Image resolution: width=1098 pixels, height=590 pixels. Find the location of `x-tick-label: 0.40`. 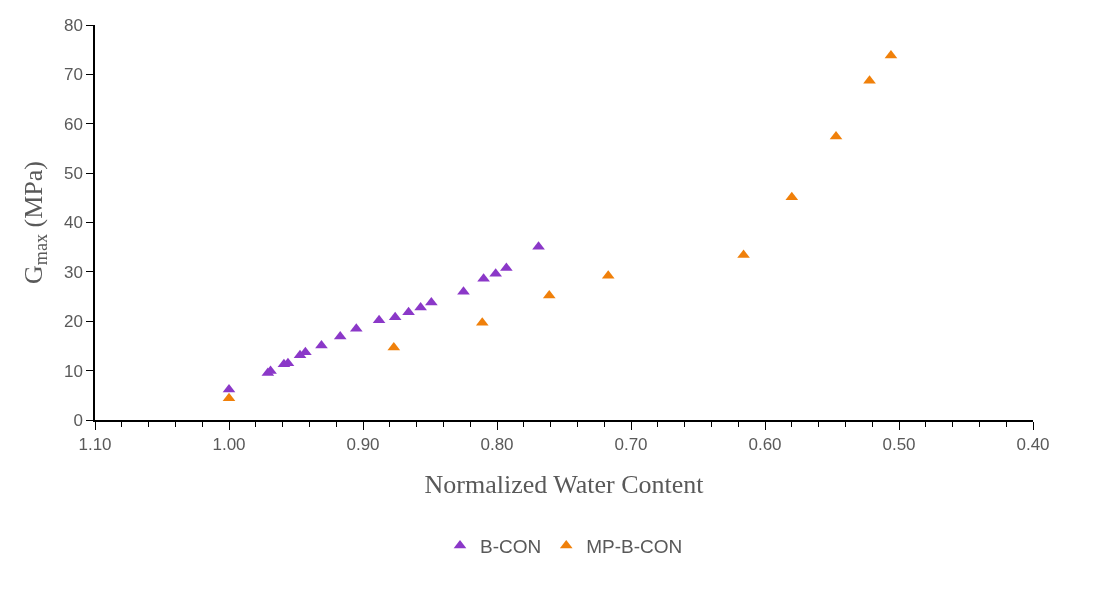

x-tick-label: 0.40 is located at coordinates (1033, 445).